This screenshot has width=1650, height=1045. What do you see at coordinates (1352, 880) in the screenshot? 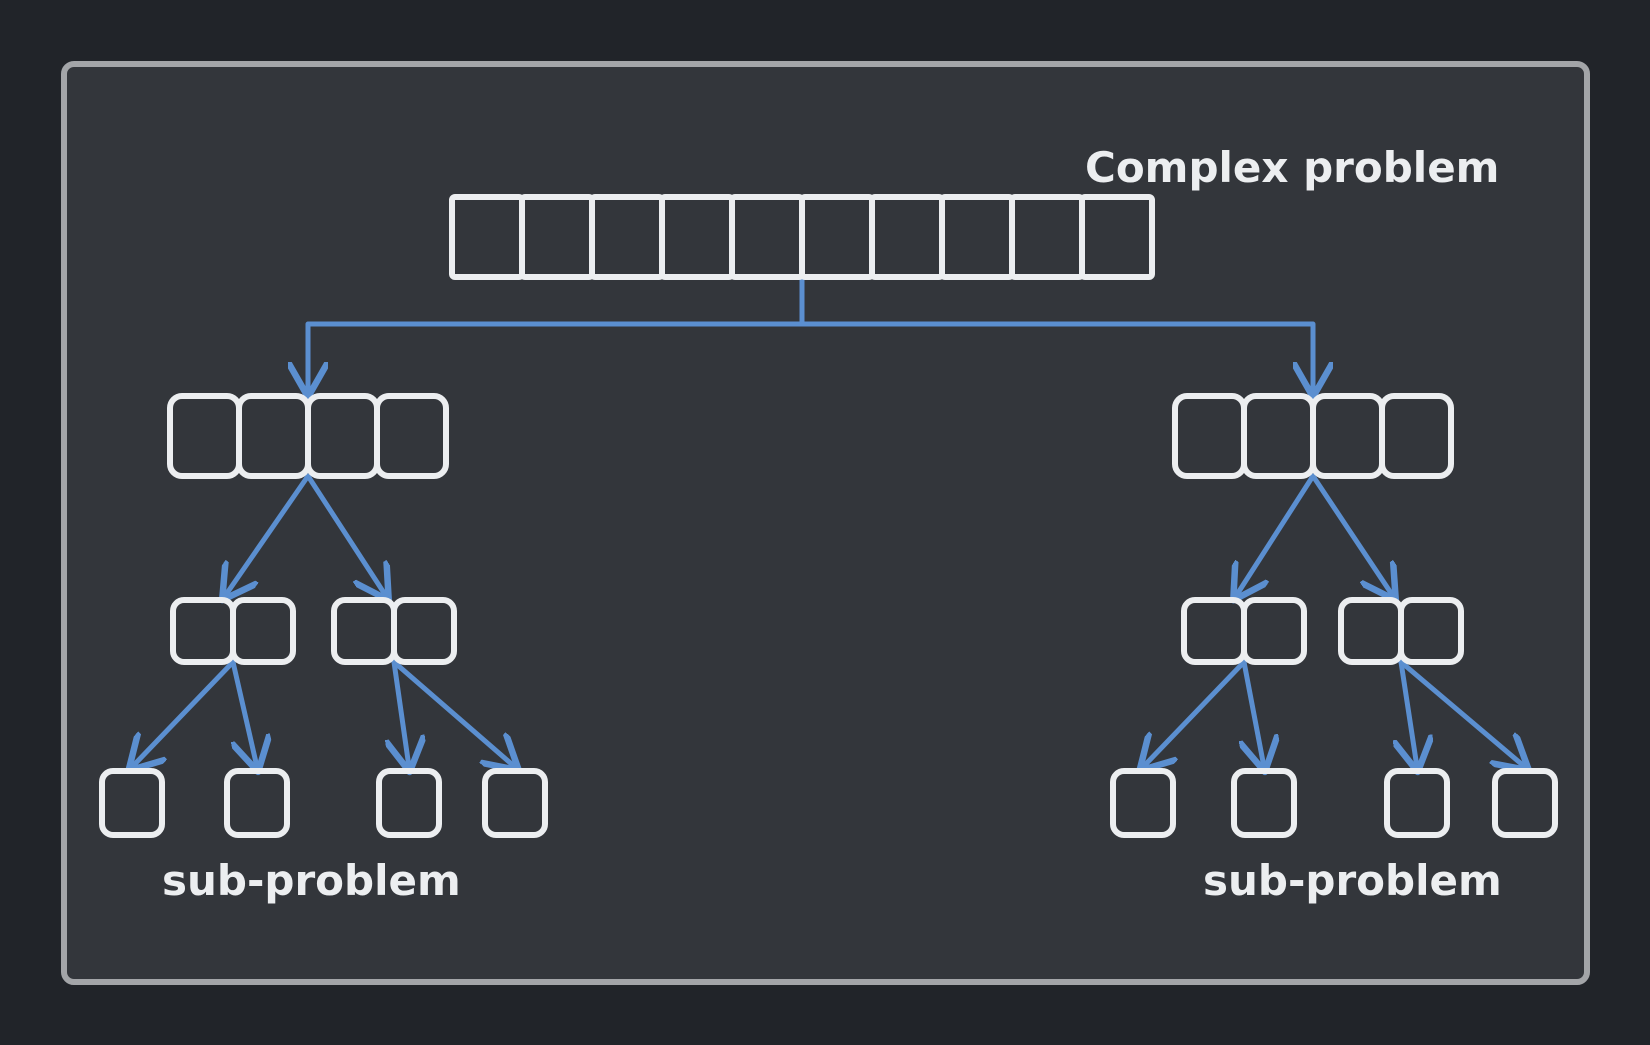
I see `right-sub-problem-label: sub-problem` at bounding box center [1352, 880].